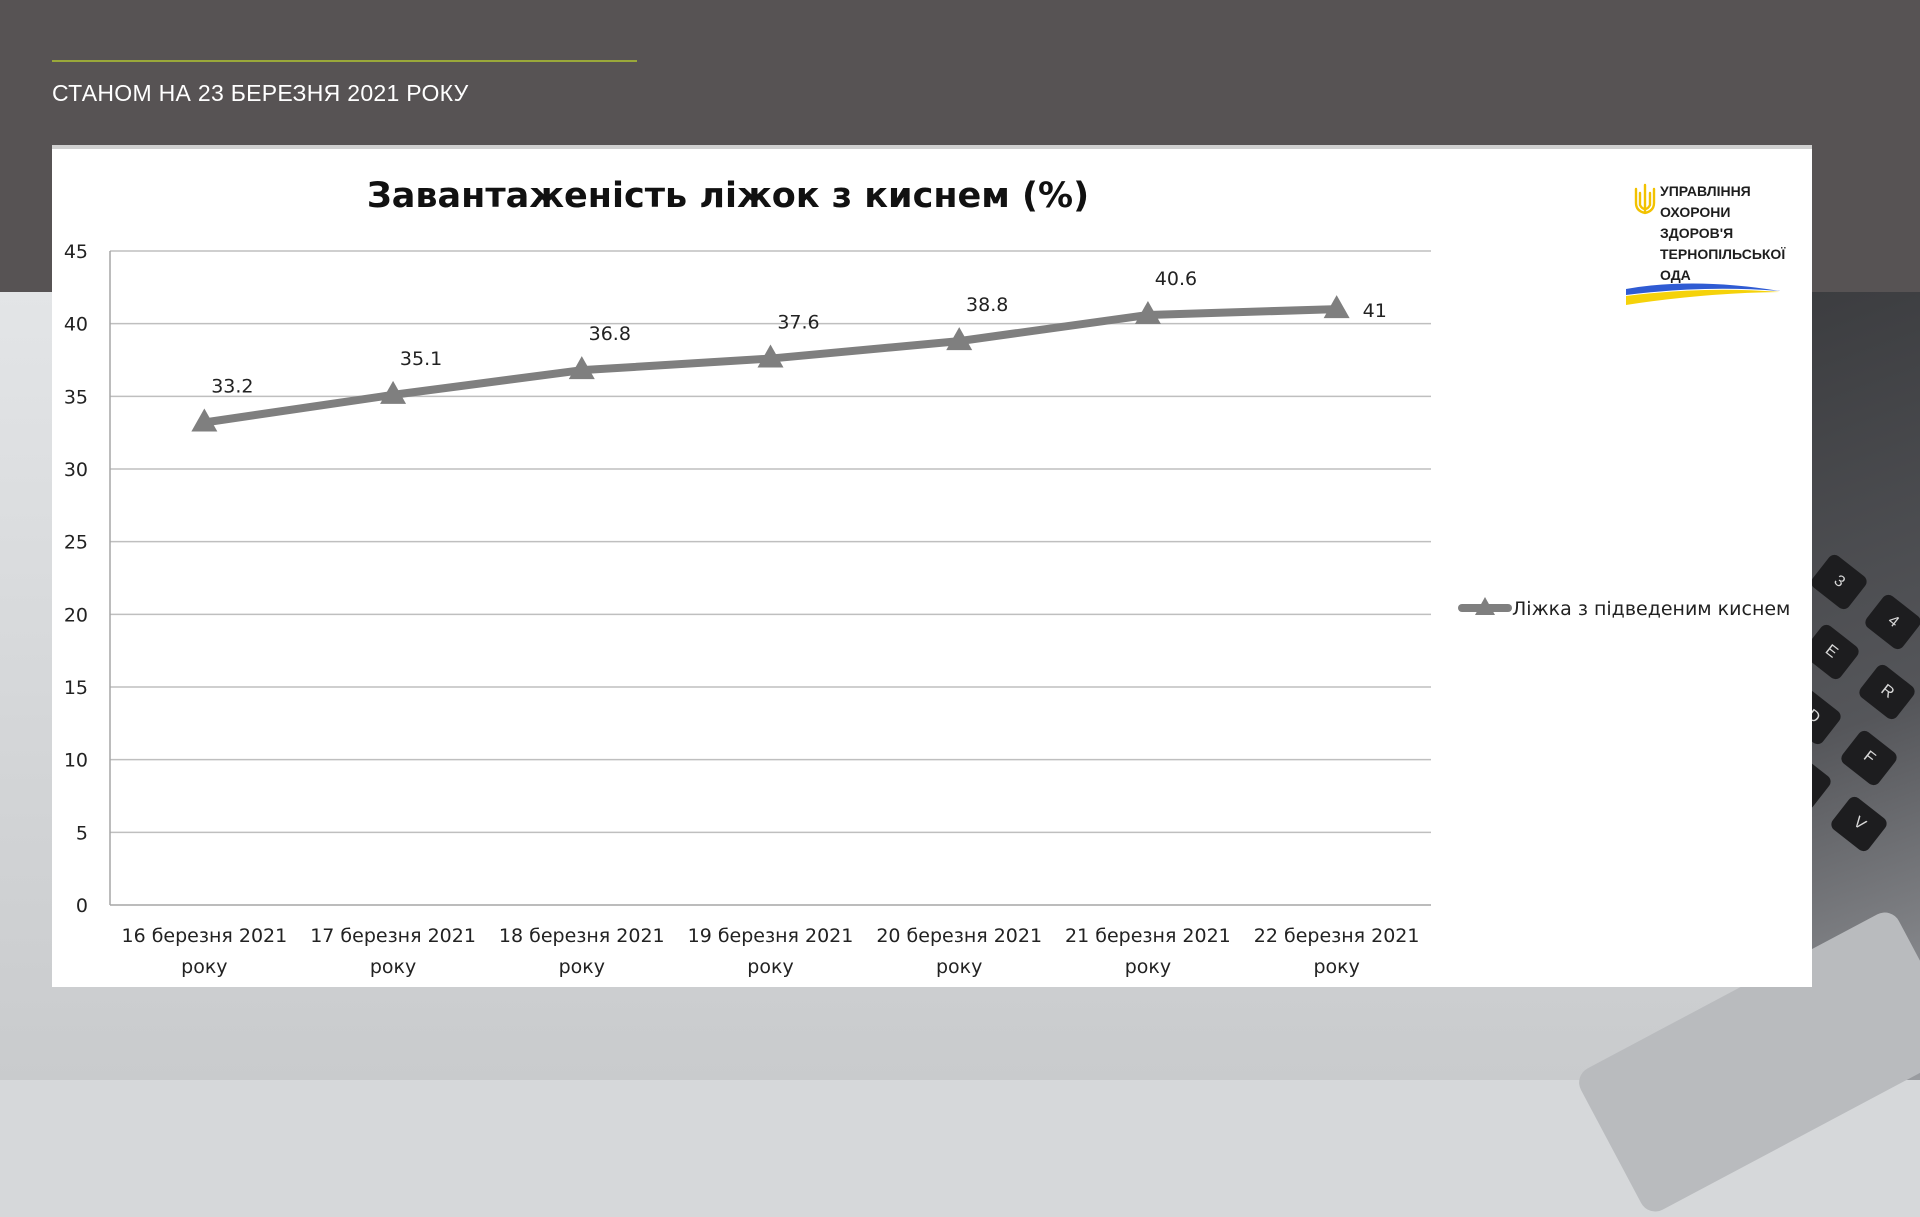  I want to click on laptop-key: 4, so click(1891, 622).